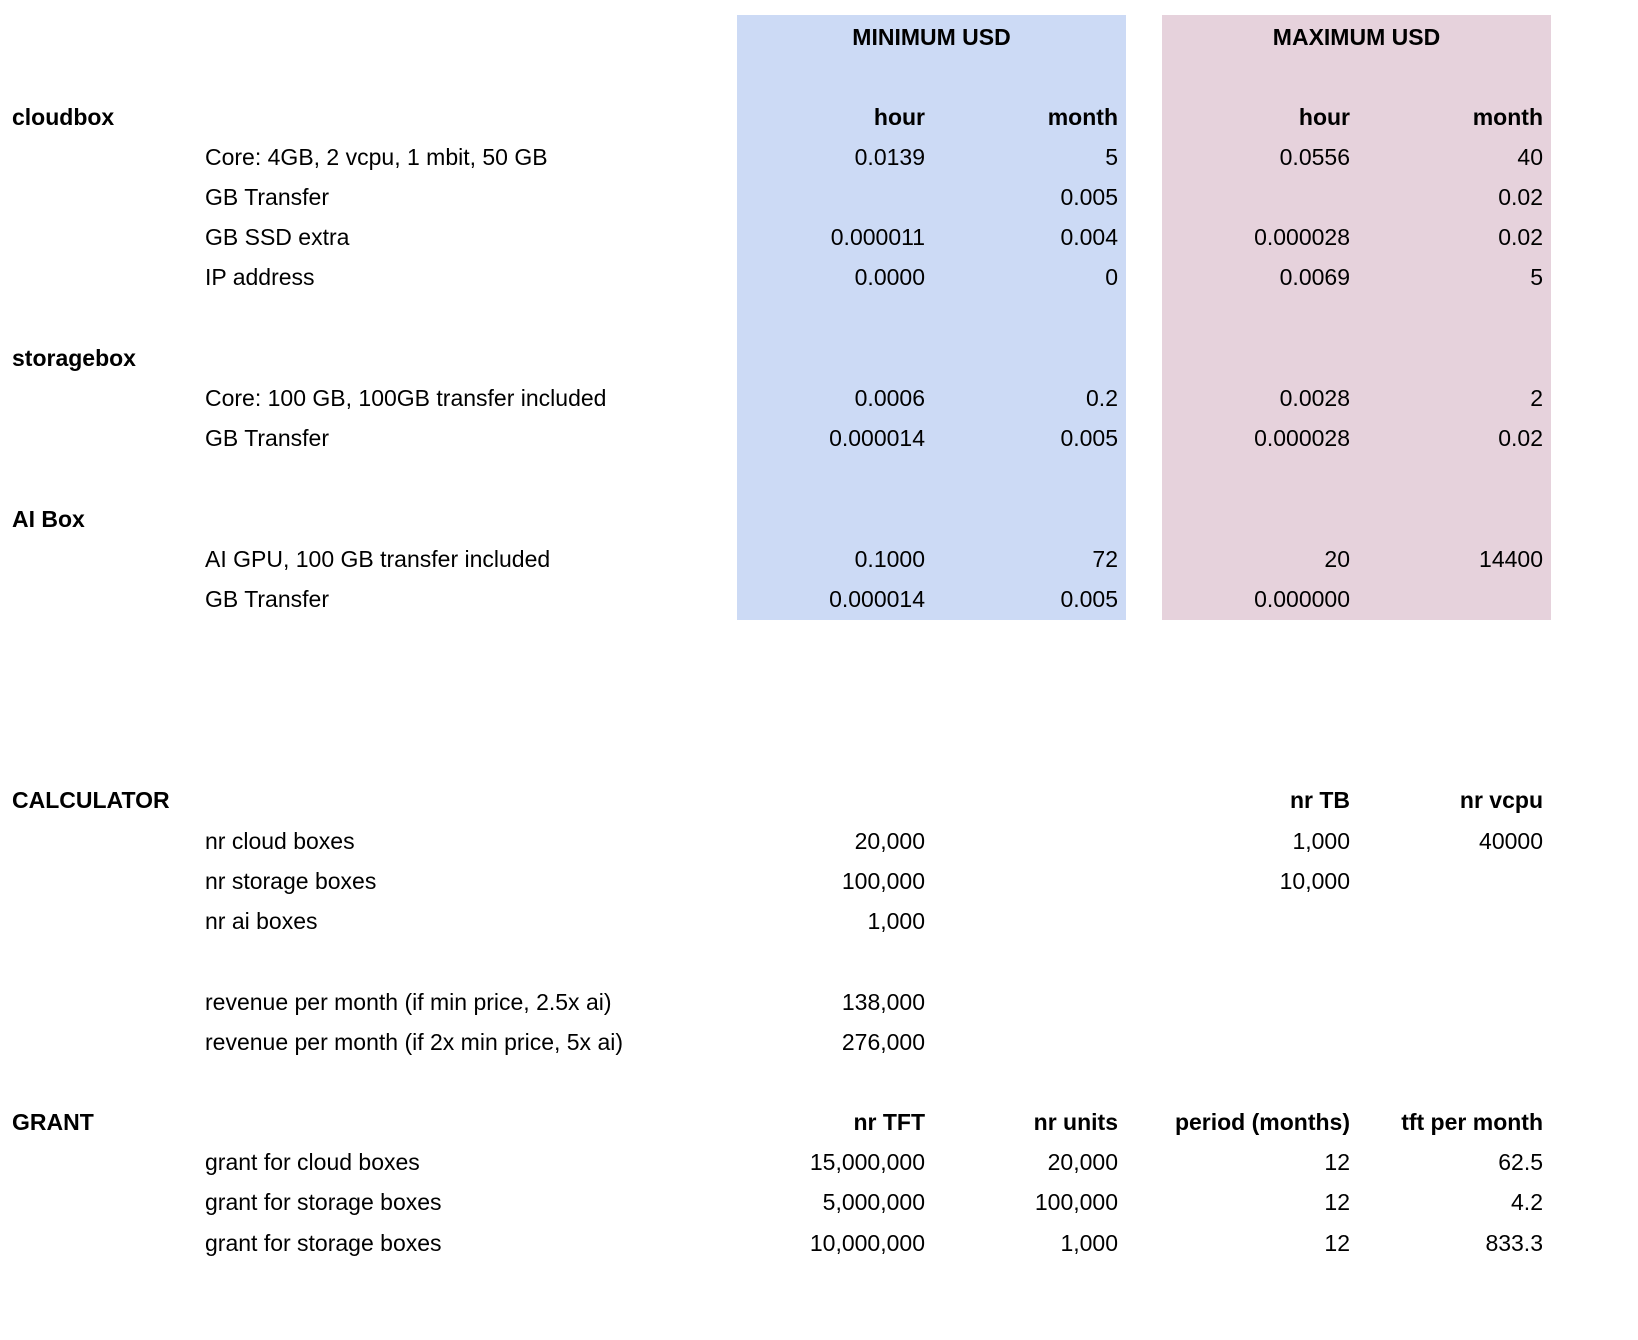 The height and width of the screenshot is (1340, 1638). Describe the element at coordinates (931, 317) in the screenshot. I see `minimum-usd-band` at that location.